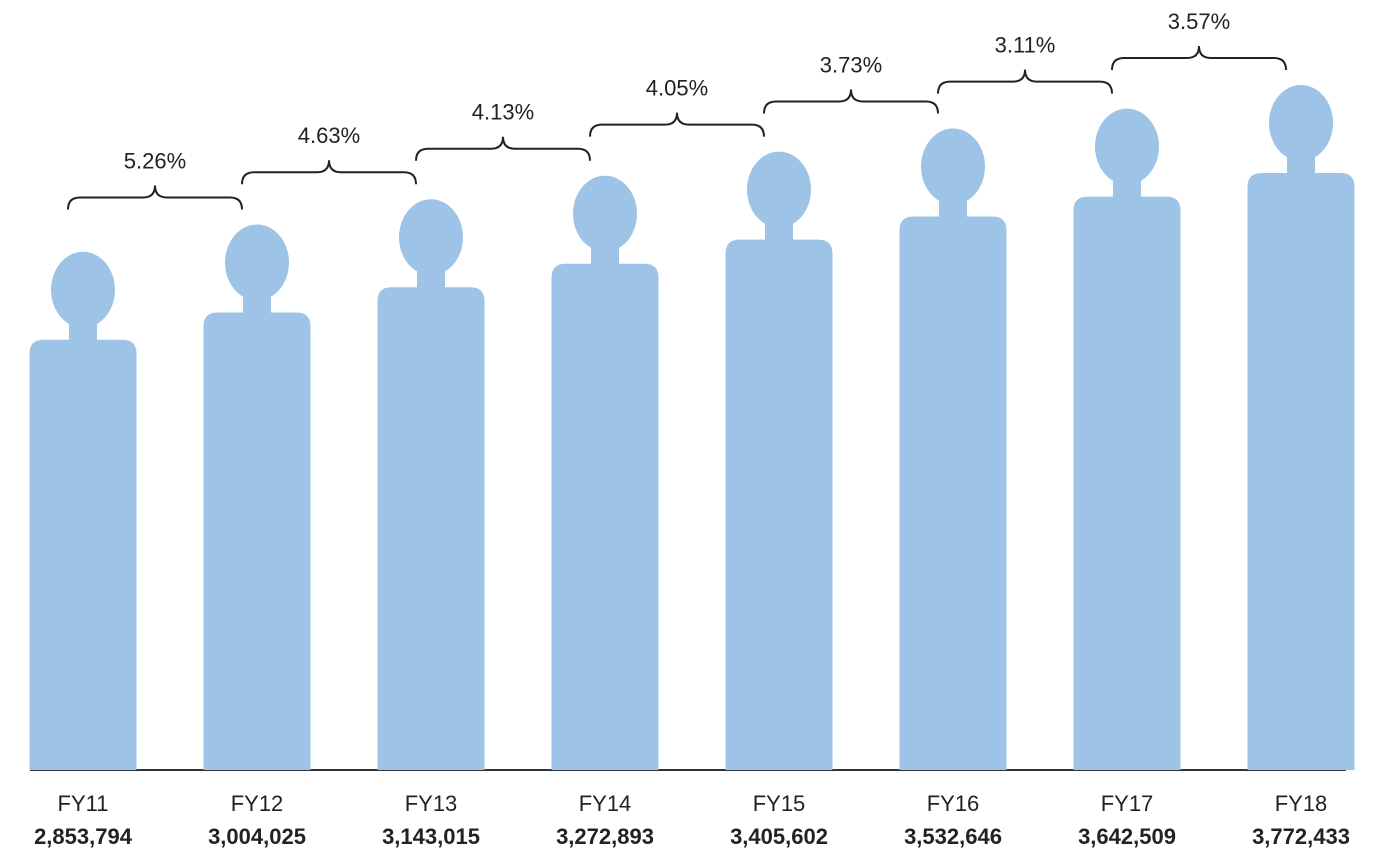  I want to click on growth-label: 4.63%, so click(329, 135).